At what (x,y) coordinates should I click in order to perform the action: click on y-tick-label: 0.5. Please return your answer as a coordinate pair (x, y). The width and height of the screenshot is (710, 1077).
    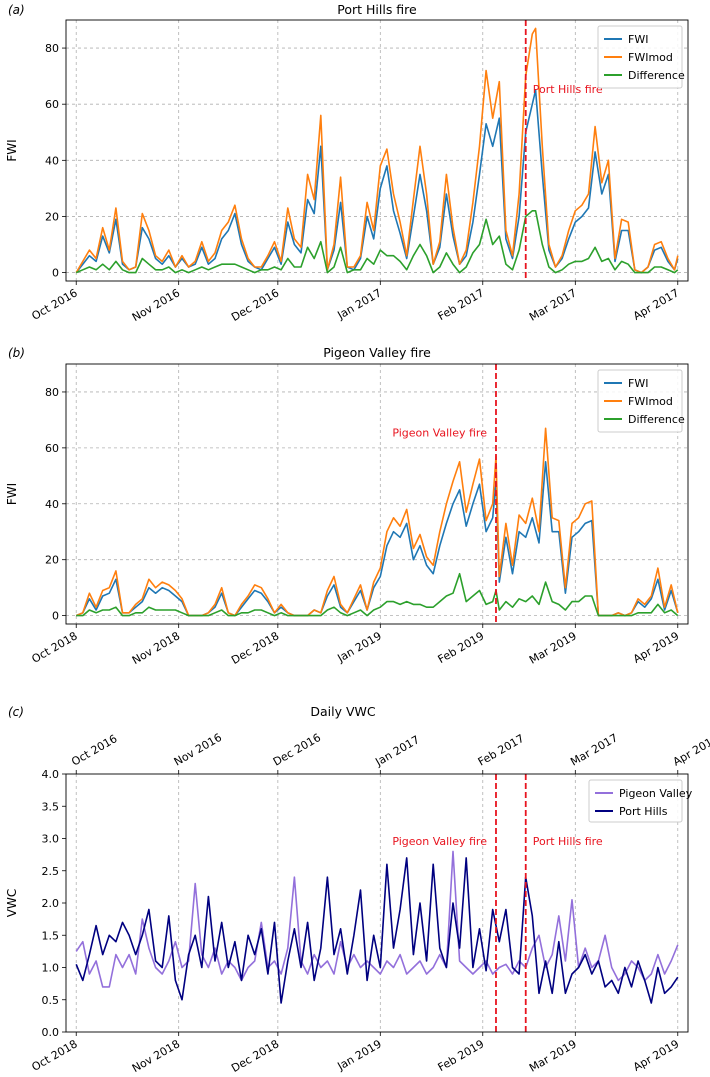
    Looking at the image, I should click on (51, 1000).